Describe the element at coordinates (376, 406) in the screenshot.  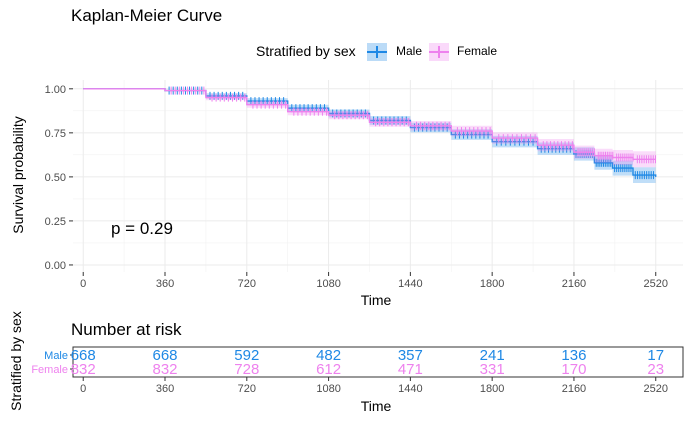
I see `risk-table-x-label: Time` at that location.